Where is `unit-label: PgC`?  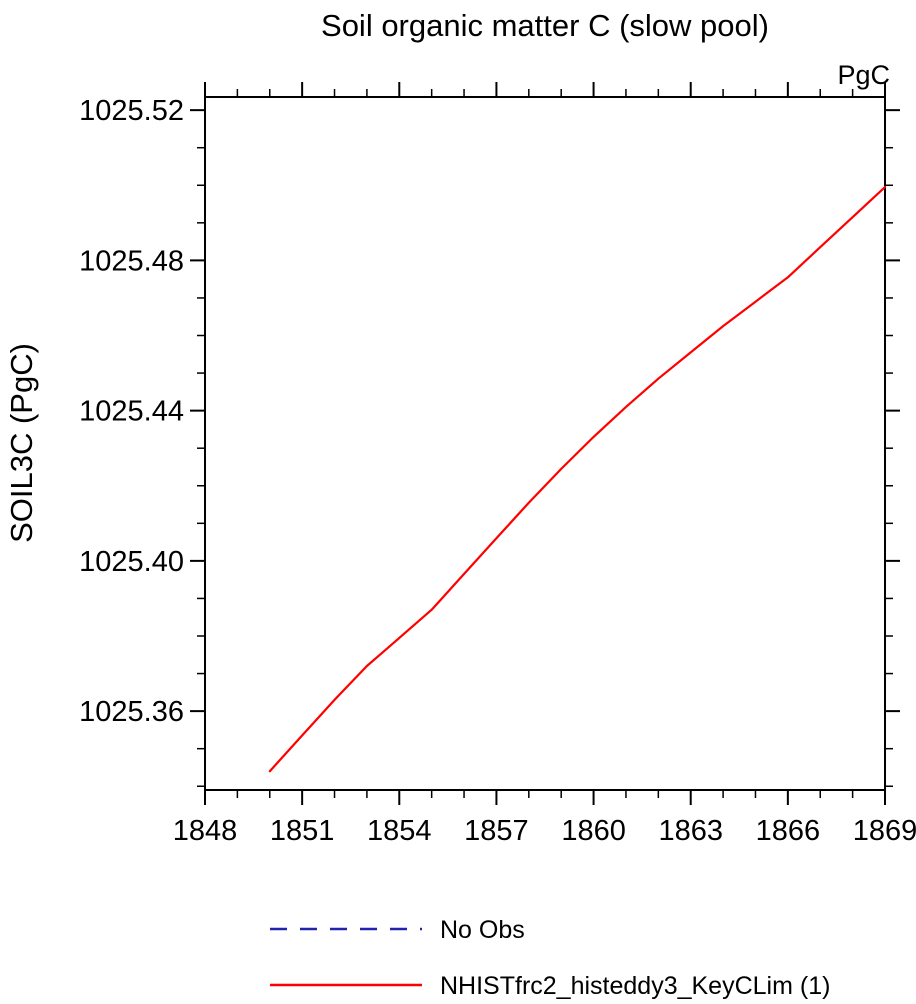 unit-label: PgC is located at coordinates (863, 75).